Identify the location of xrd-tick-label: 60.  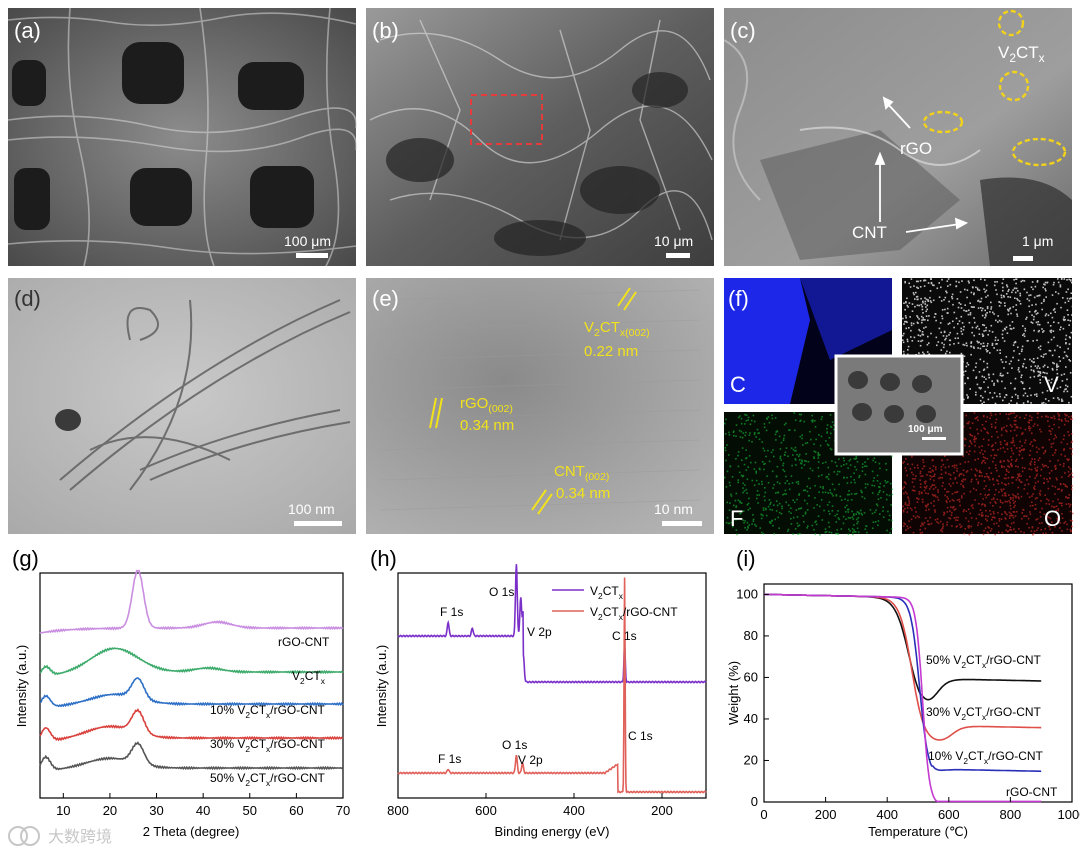
(296, 810).